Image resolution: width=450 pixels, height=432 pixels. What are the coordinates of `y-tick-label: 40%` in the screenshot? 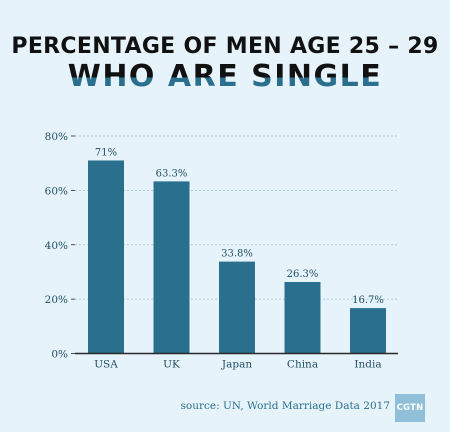 It's located at (56, 246).